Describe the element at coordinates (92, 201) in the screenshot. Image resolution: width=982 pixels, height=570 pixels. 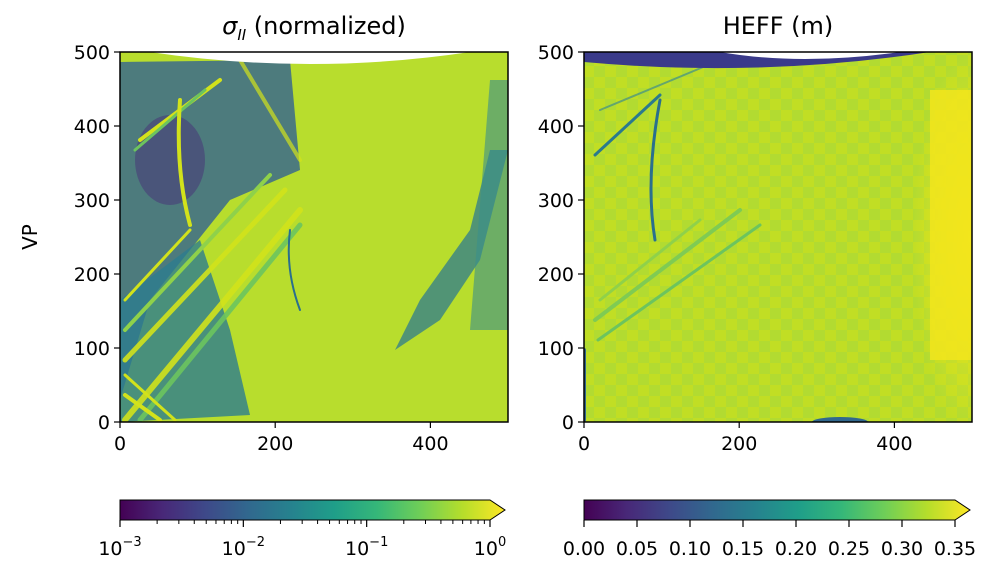
I see `left-y-tick-label: 300` at that location.